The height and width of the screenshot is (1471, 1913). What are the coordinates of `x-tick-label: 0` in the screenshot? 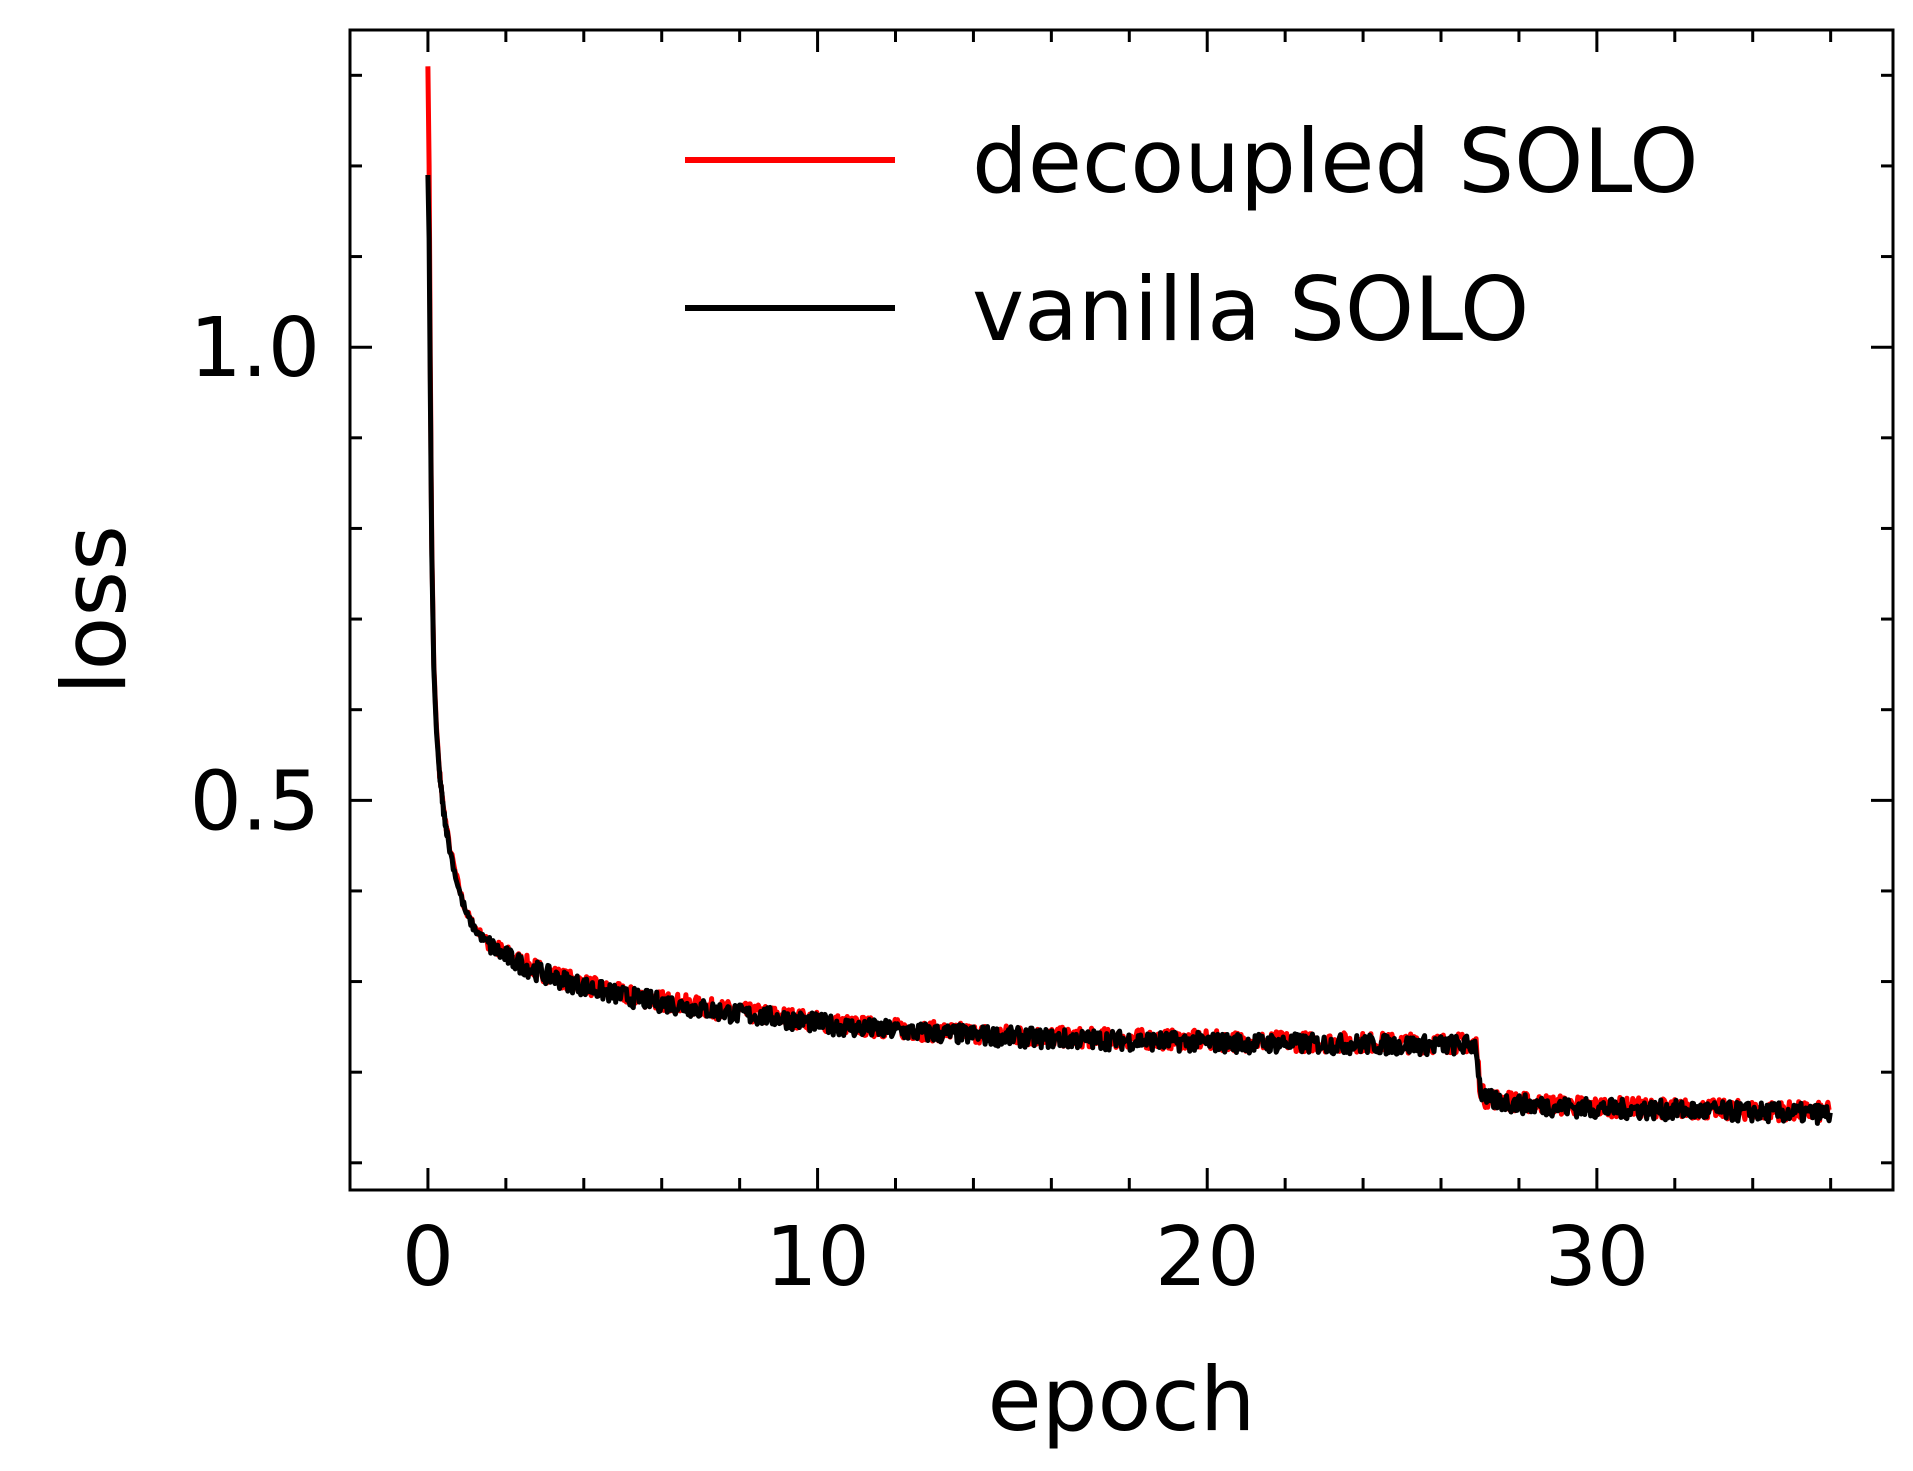 It's located at (428, 1257).